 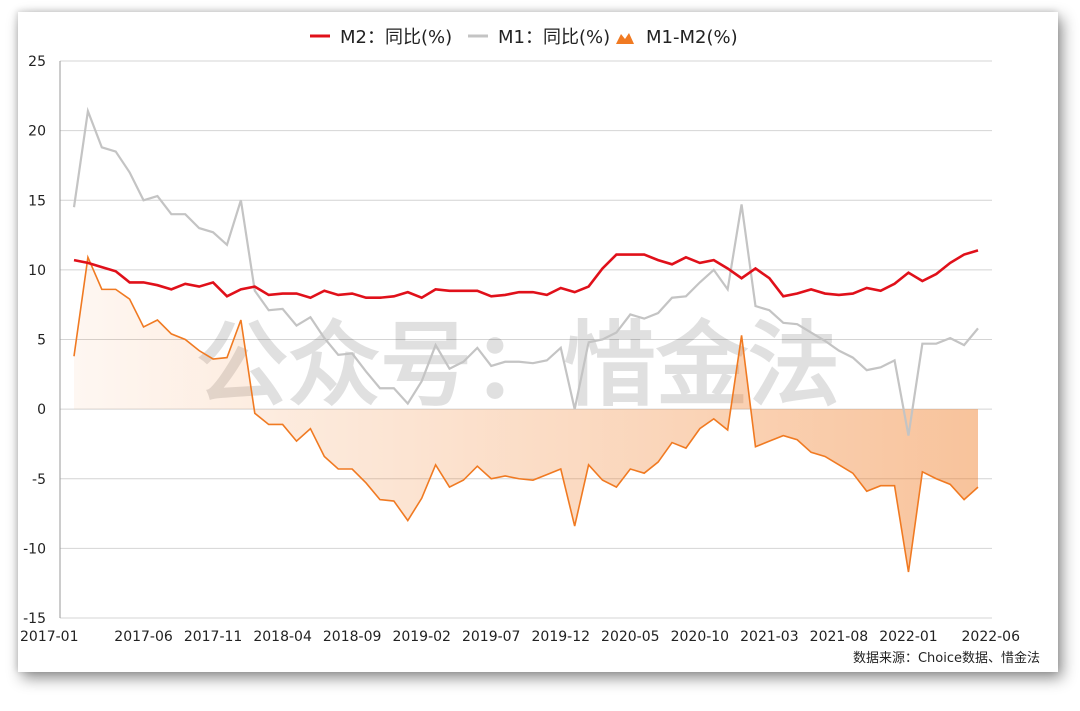 I want to click on y-tick-label: 25, so click(x=37, y=62).